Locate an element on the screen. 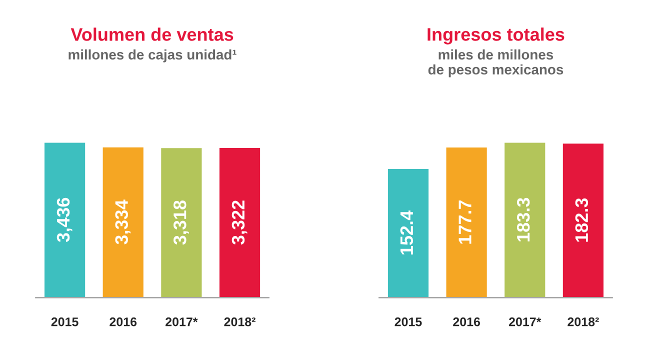 This screenshot has width=648, height=363. chart-title: Volumen de ventas is located at coordinates (152, 34).